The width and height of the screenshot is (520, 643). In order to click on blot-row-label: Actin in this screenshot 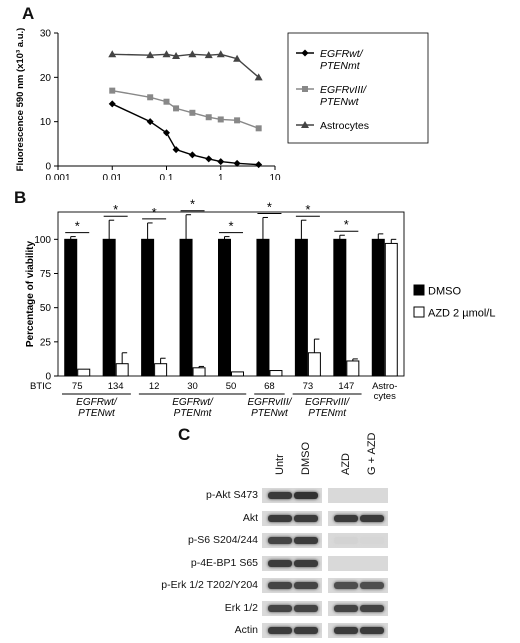, I will do `click(246, 630)`.